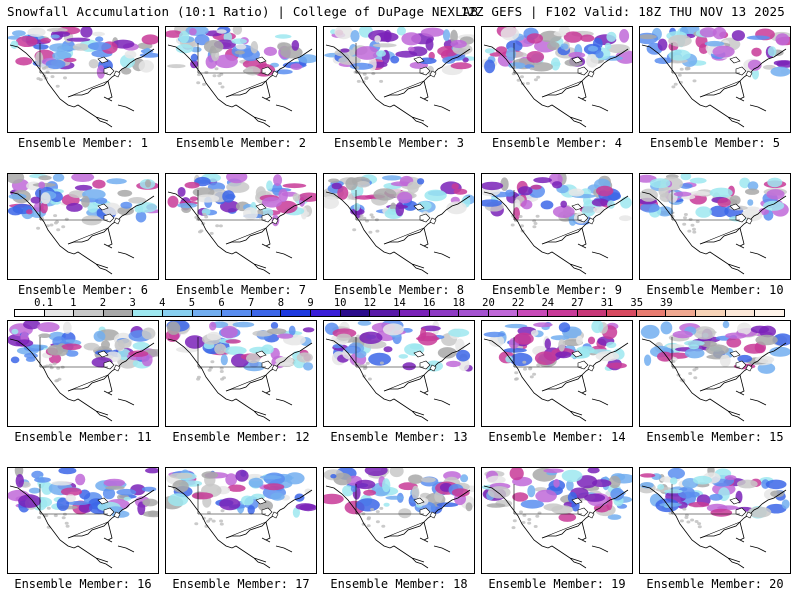  I want to click on member-label: Ensemble Member: 12, so click(241, 437).